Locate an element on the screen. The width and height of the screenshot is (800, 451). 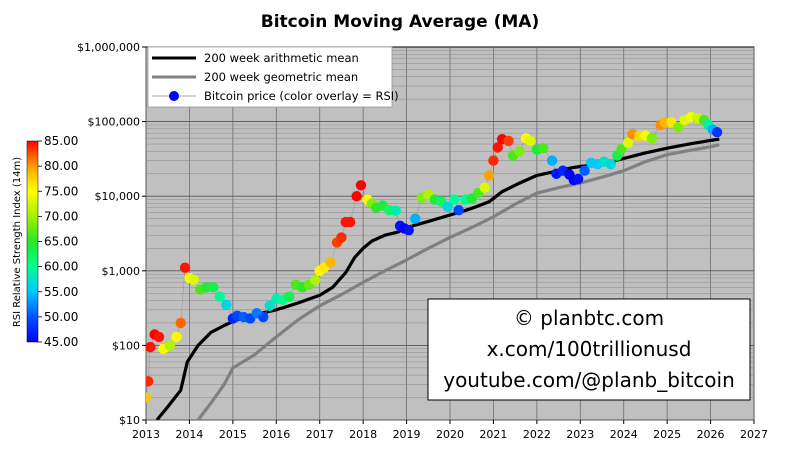
watermark-line-1: © planbtc.com is located at coordinates (589, 318).